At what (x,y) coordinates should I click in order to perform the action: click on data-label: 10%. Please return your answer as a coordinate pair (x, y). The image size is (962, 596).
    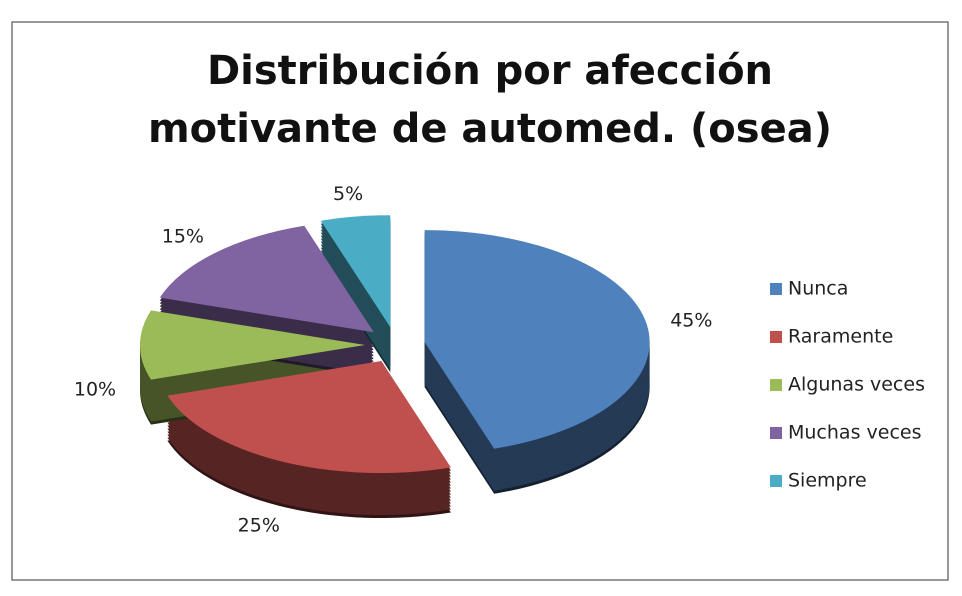
    Looking at the image, I should click on (95, 390).